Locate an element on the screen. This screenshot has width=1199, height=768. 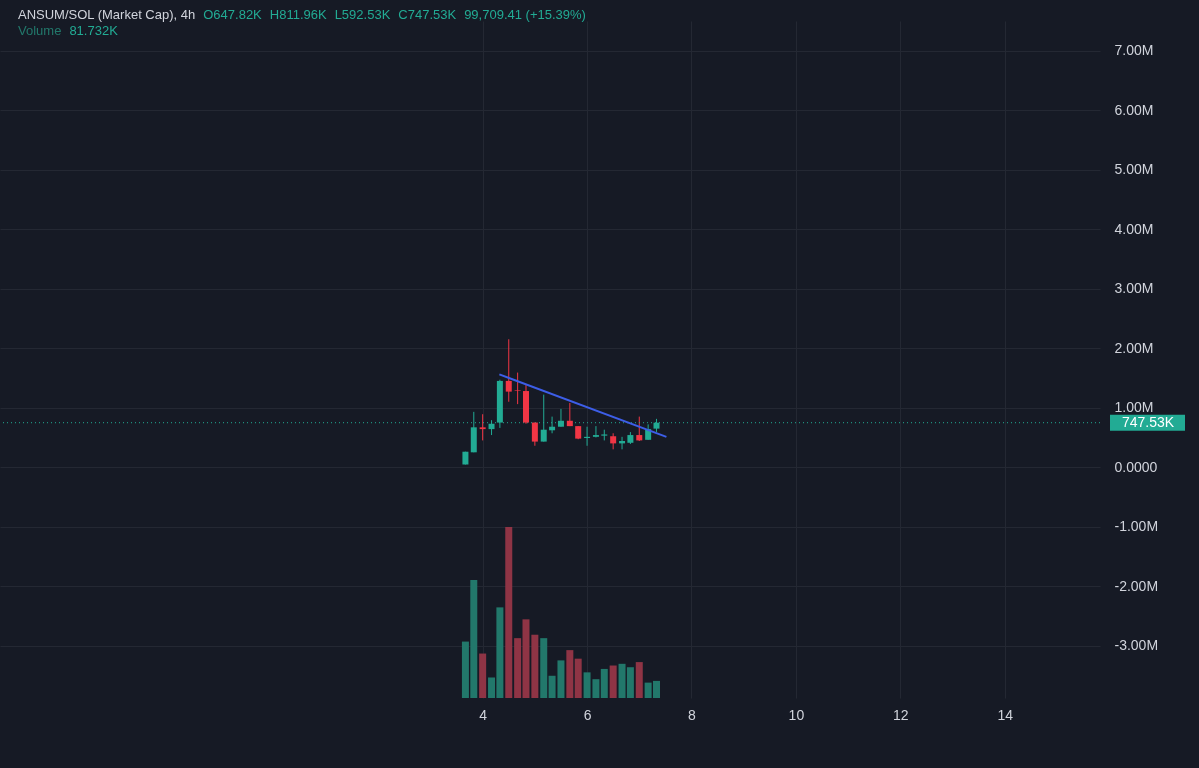
annotation: L592.53K is located at coordinates (362, 14).